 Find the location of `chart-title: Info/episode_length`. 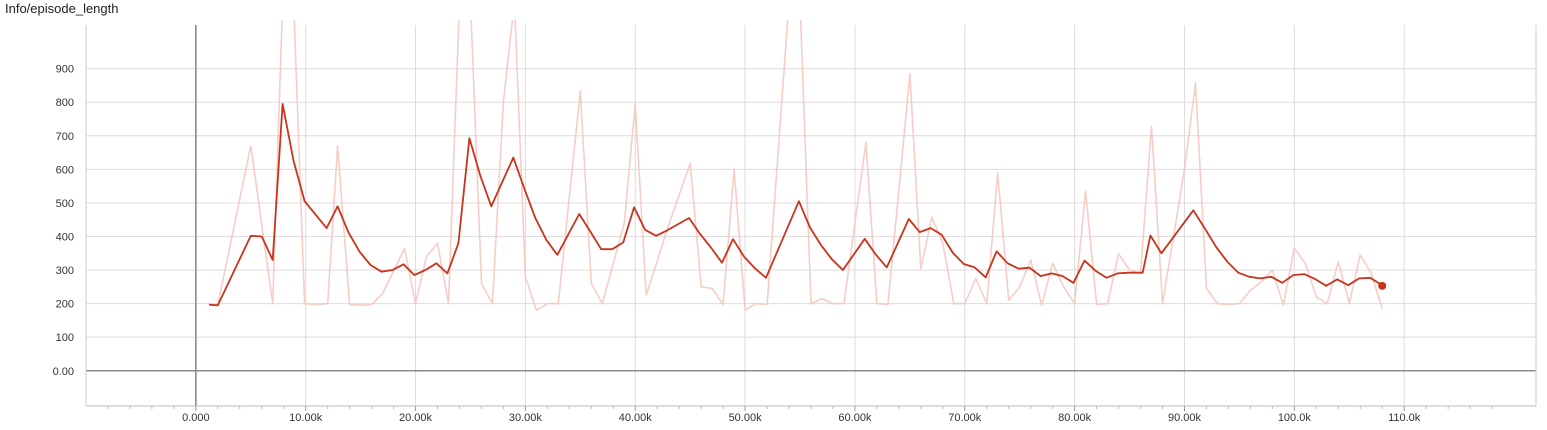

chart-title: Info/episode_length is located at coordinates (62, 8).